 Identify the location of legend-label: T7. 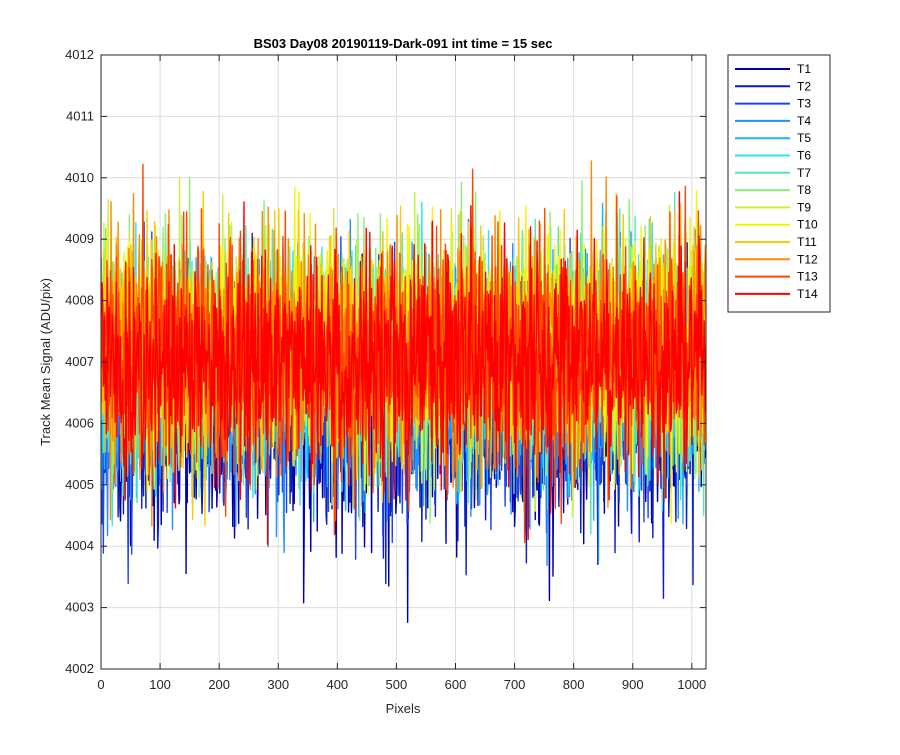
(804, 173).